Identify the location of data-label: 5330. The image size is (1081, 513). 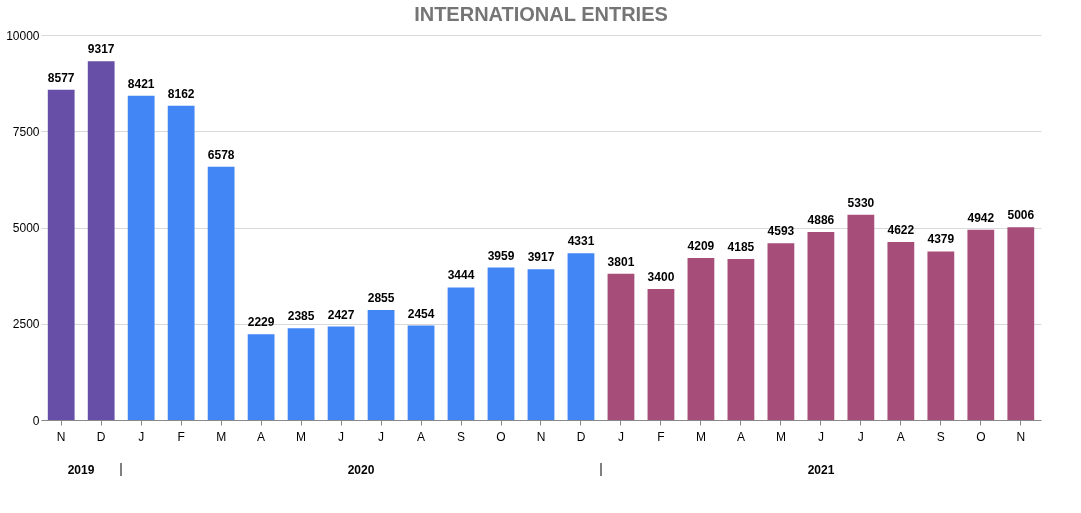
(861, 202).